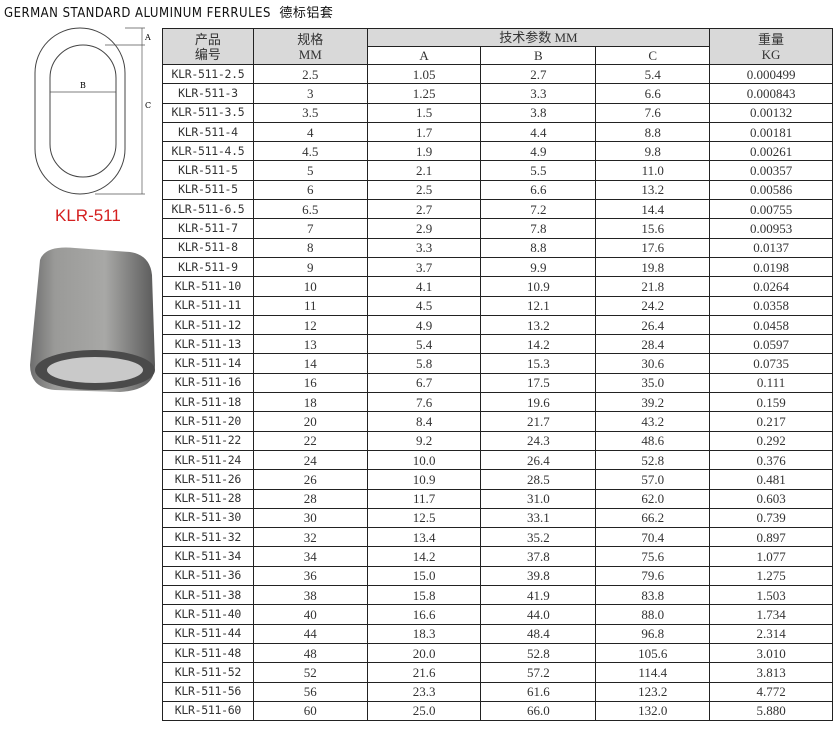 The image size is (834, 753). Describe the element at coordinates (771, 576) in the screenshot. I see `cell-weight: 1.275` at that location.